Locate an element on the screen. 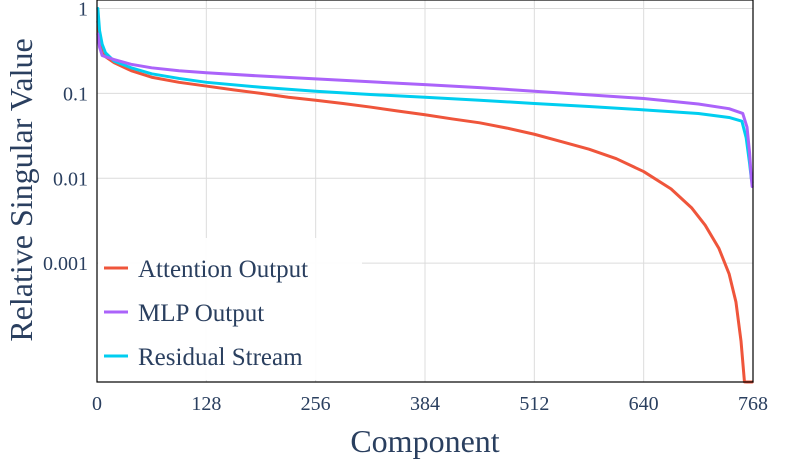 The width and height of the screenshot is (793, 476). legend-item-attention-output: Attention Output is located at coordinates (206, 269).